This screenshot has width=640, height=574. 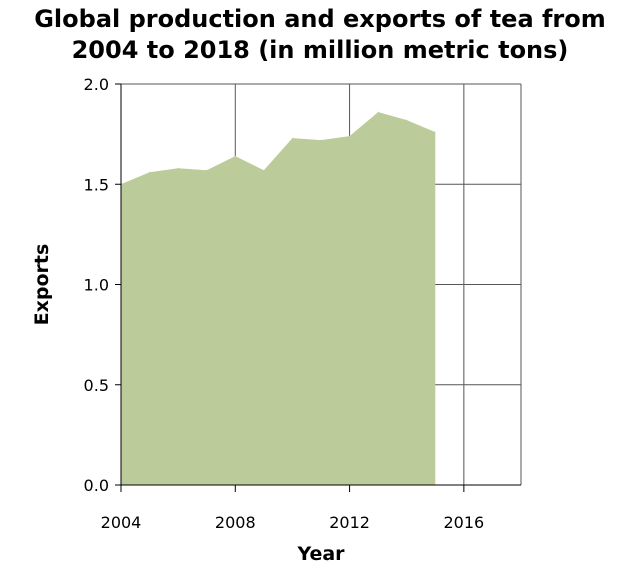 What do you see at coordinates (235, 522) in the screenshot?
I see `x-tick-label-2008: 2008` at bounding box center [235, 522].